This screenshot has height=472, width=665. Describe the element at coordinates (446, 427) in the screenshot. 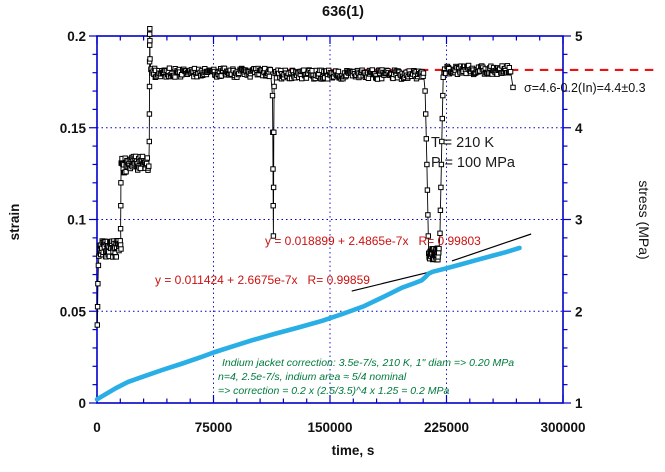

I see `x-tick-label: 225000` at that location.